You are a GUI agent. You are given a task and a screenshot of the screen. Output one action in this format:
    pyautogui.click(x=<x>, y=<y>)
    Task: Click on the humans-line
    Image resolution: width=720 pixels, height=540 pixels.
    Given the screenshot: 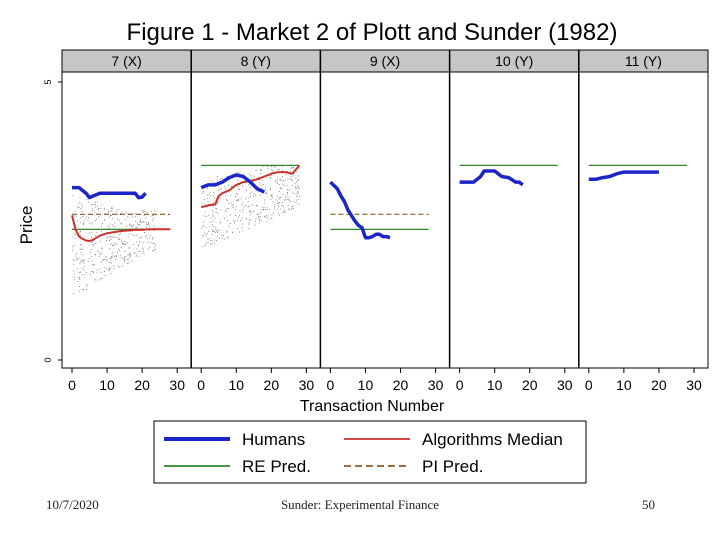 What is the action you would take?
    pyautogui.click(x=360, y=210)
    